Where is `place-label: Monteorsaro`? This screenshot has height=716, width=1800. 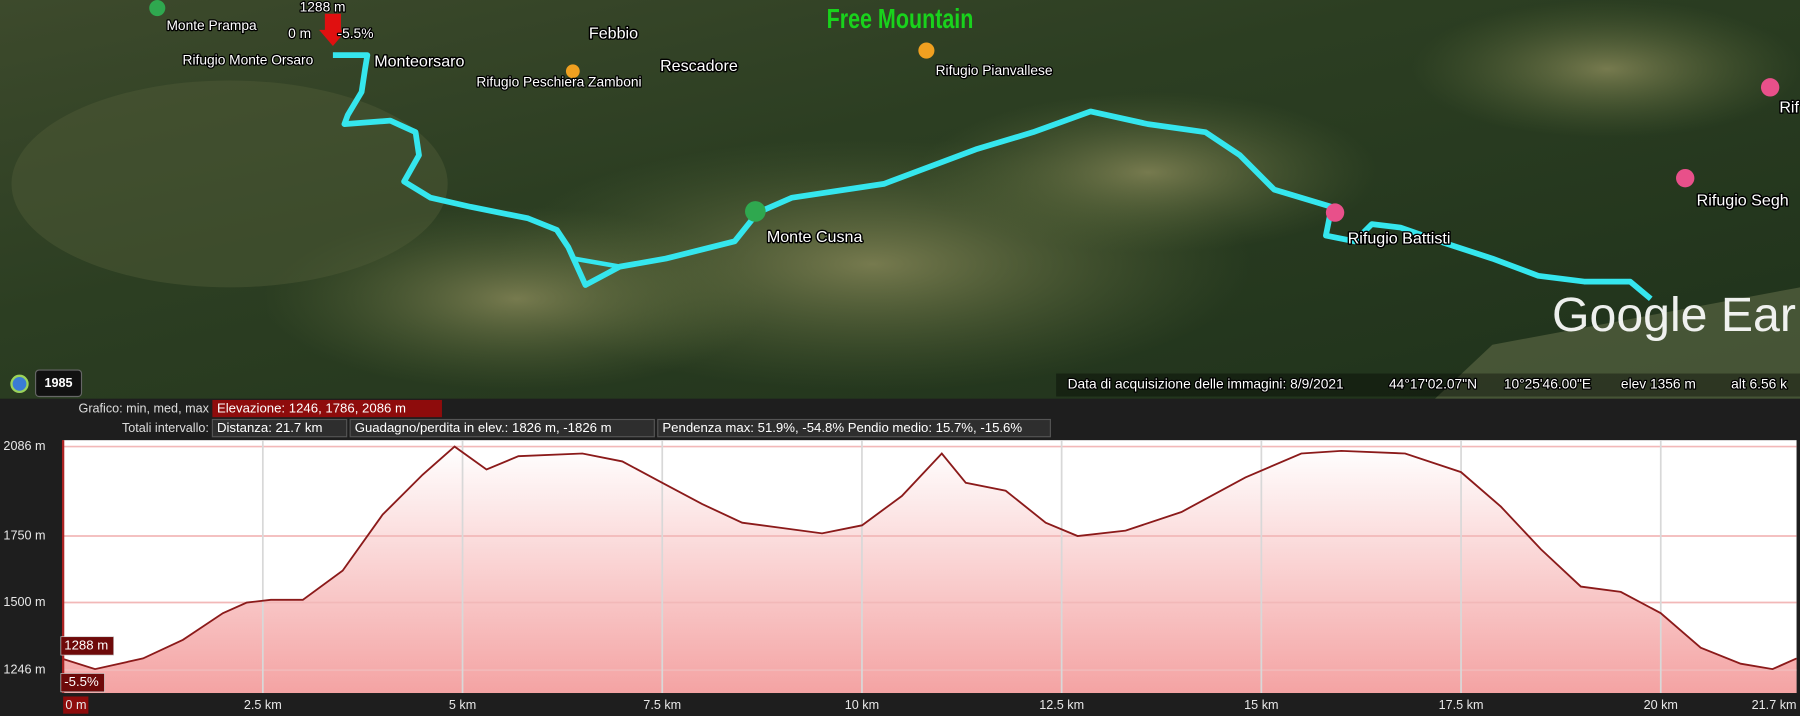 place-label: Monteorsaro is located at coordinates (419, 61).